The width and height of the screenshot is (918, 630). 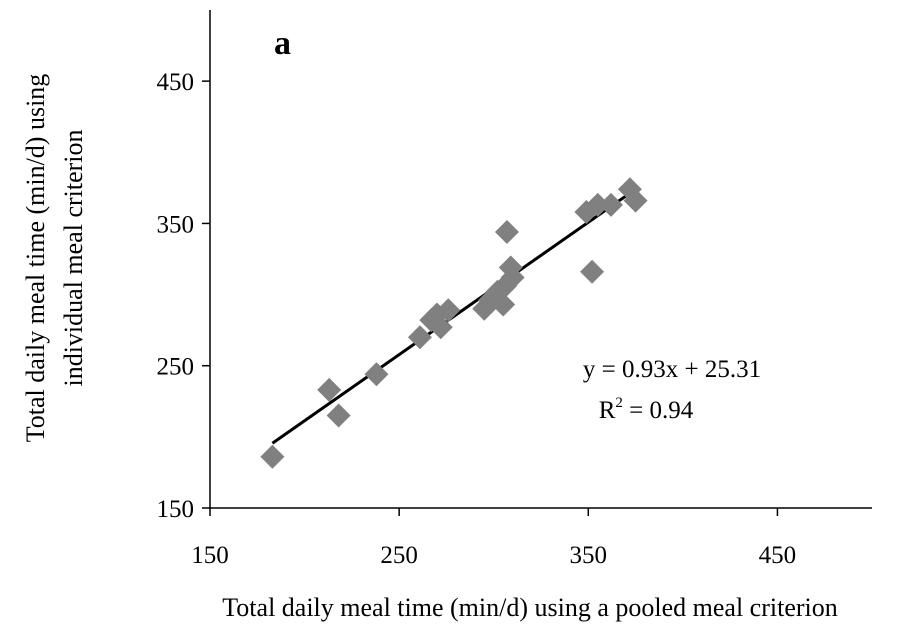 I want to click on y-axis-title-line2: individual meal criterion, so click(x=73, y=257).